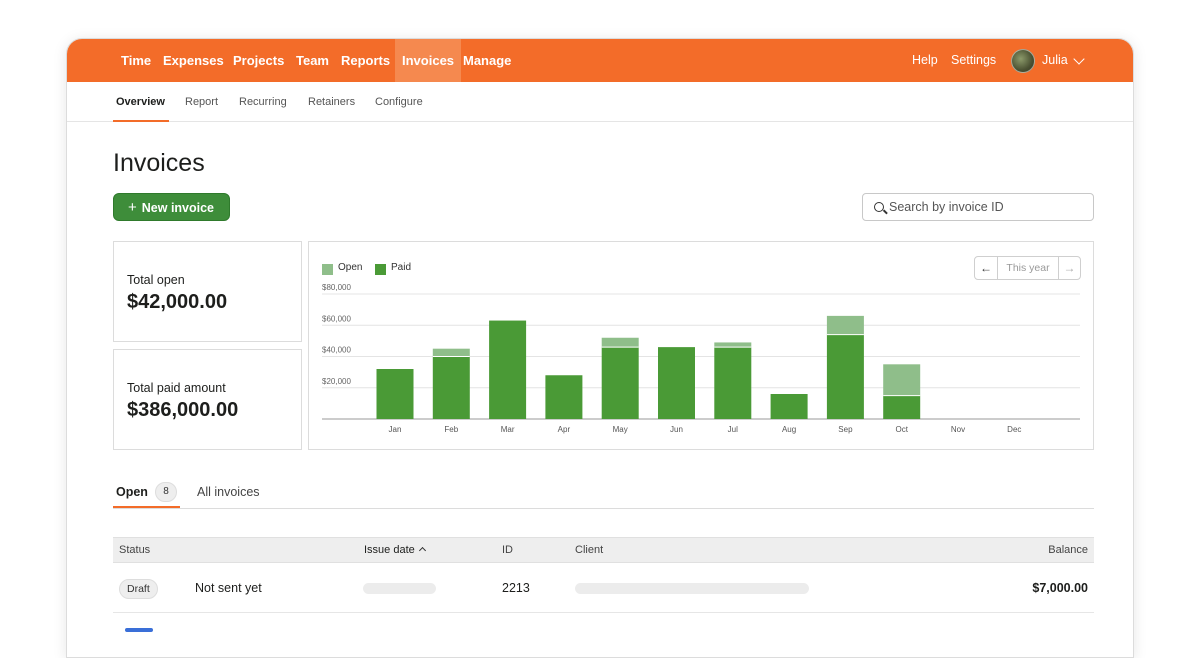 This screenshot has height=658, width=1200. Describe the element at coordinates (263, 102) in the screenshot. I see `subnav-item-recurring: Recurring` at that location.